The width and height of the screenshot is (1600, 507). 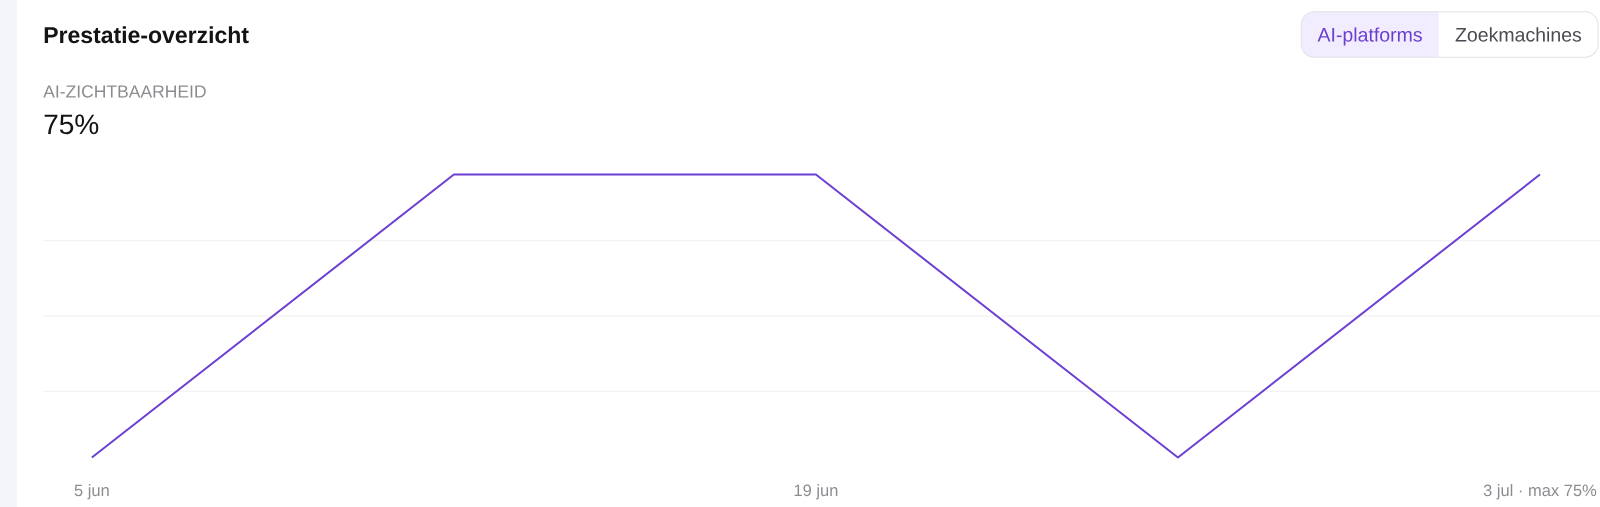 I want to click on chart-subtitle: AI-ZICHTBAARHEID, so click(x=124, y=91).